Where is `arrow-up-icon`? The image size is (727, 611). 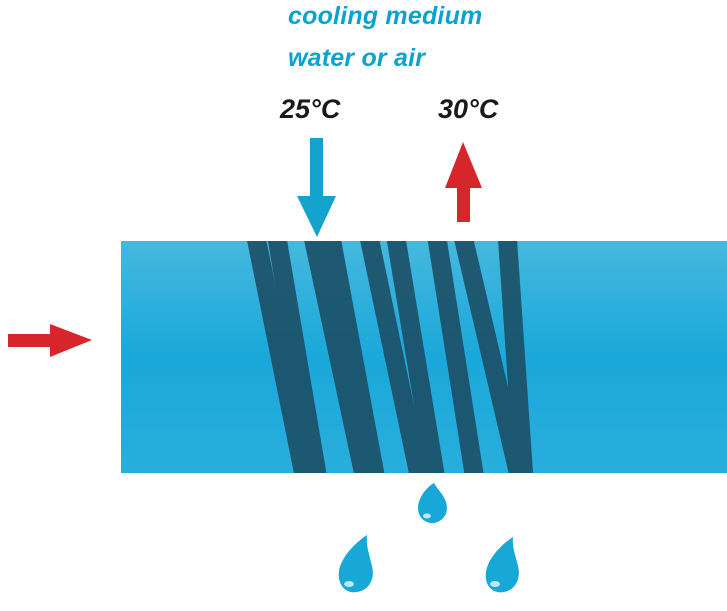 arrow-up-icon is located at coordinates (463, 182).